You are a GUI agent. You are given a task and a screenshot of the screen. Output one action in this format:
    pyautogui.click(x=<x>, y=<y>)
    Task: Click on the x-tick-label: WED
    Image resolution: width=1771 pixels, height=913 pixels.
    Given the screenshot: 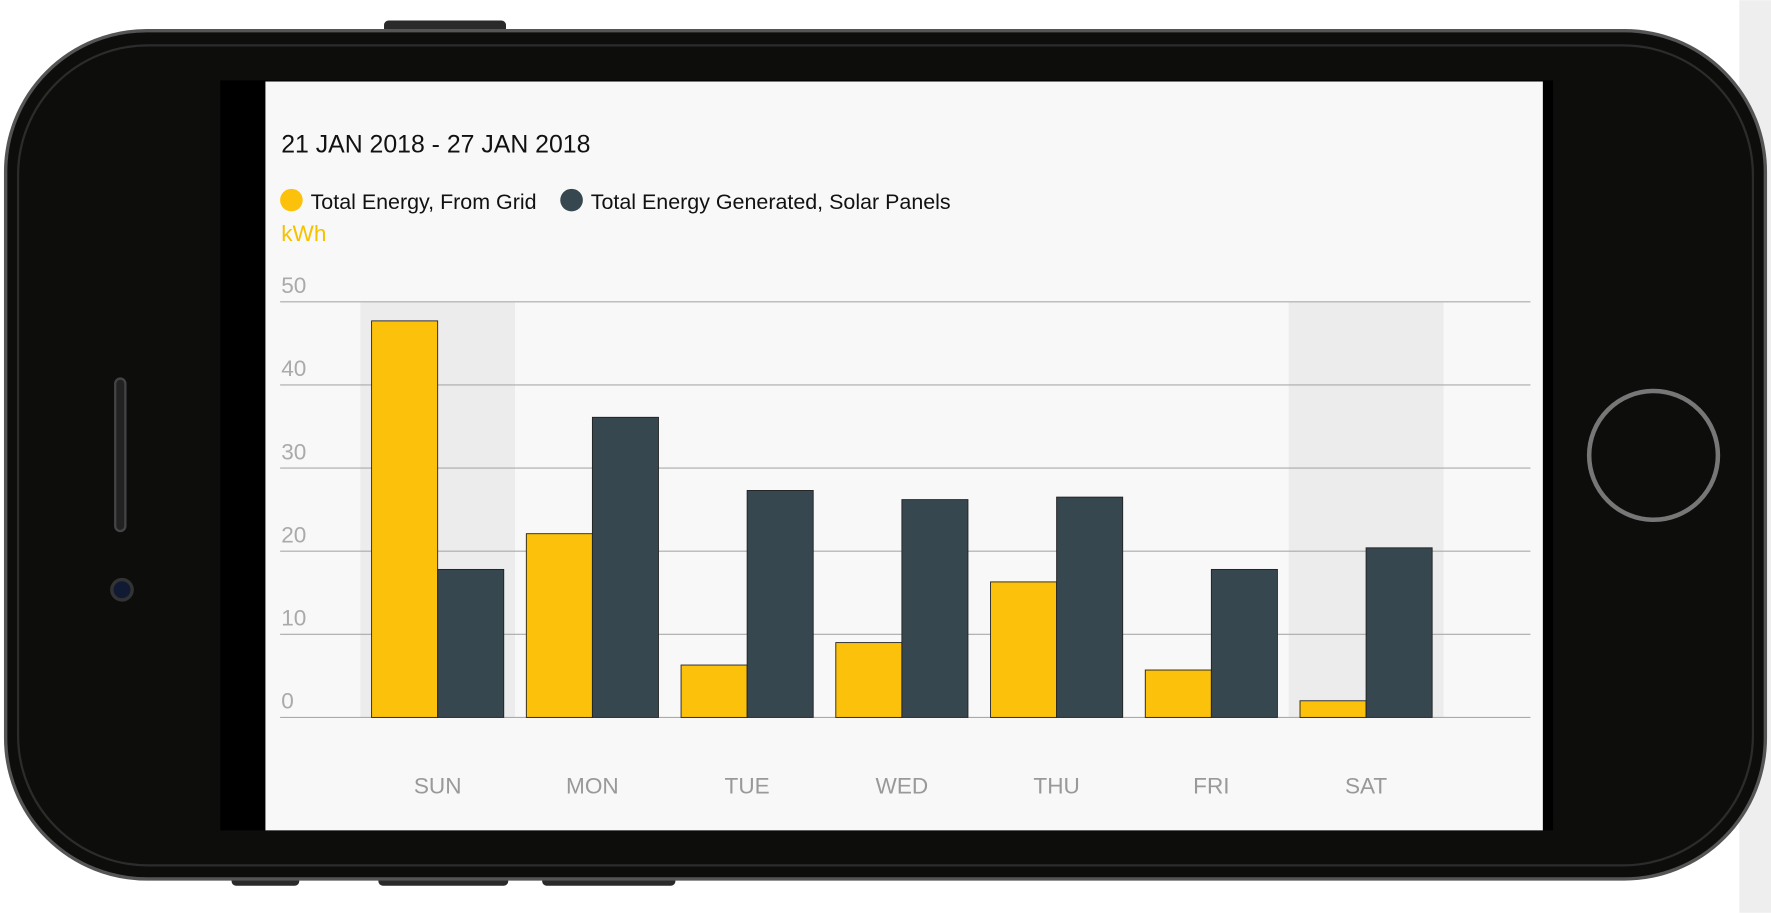 What is the action you would take?
    pyautogui.click(x=902, y=785)
    